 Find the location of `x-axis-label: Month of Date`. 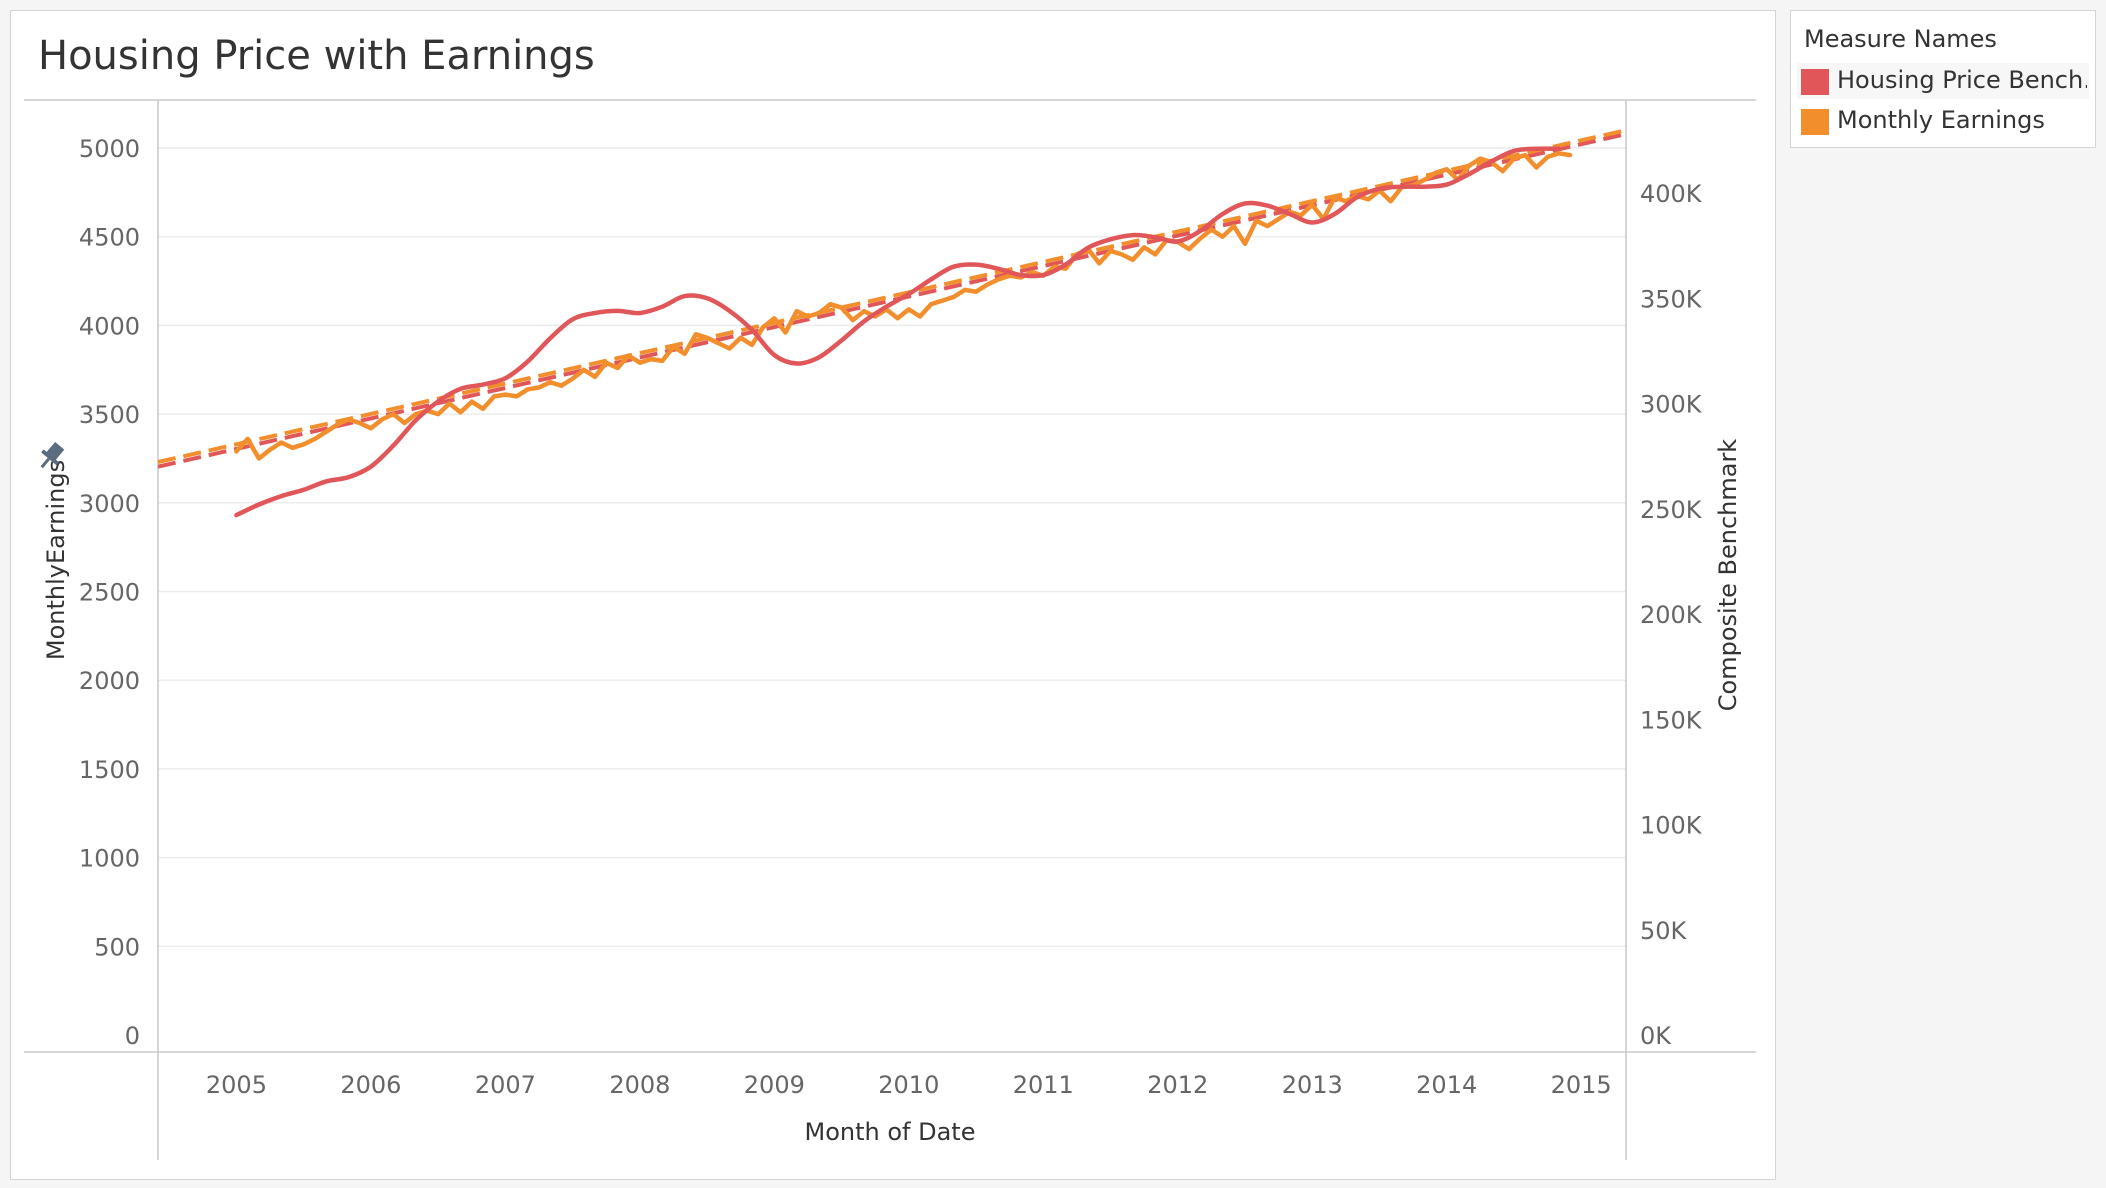

x-axis-label: Month of Date is located at coordinates (890, 1132).